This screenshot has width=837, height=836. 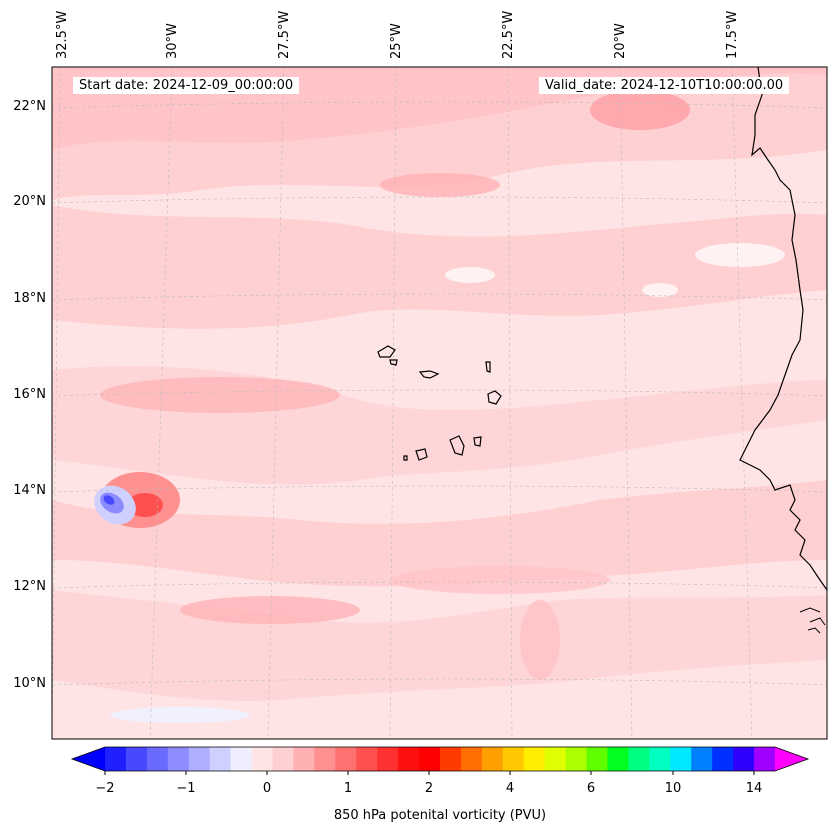 What do you see at coordinates (393, 362) in the screenshot?
I see `island-sao-vicente` at bounding box center [393, 362].